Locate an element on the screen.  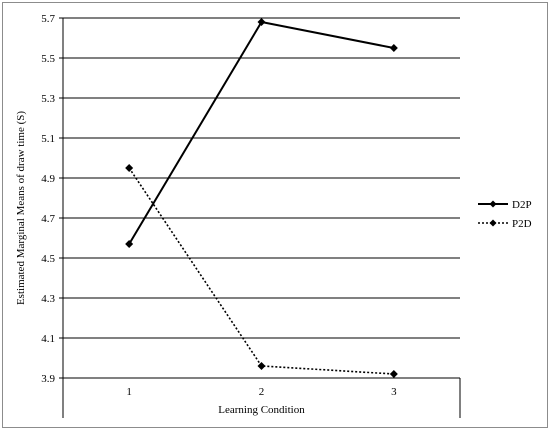
x-tick-label: 3 is located at coordinates (394, 392).